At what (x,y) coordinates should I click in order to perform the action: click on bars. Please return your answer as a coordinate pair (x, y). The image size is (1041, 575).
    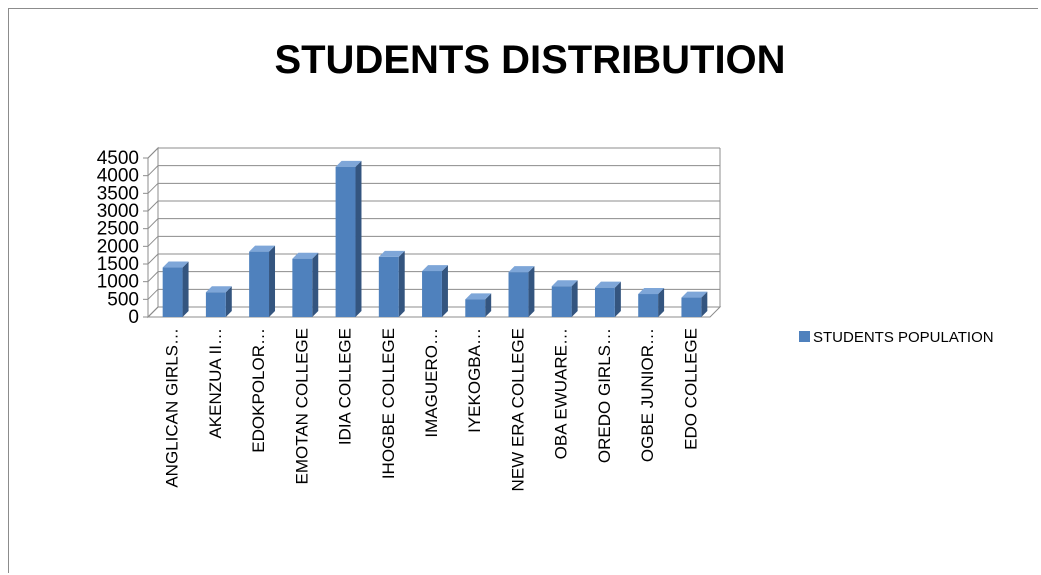
    Looking at the image, I should click on (435, 238).